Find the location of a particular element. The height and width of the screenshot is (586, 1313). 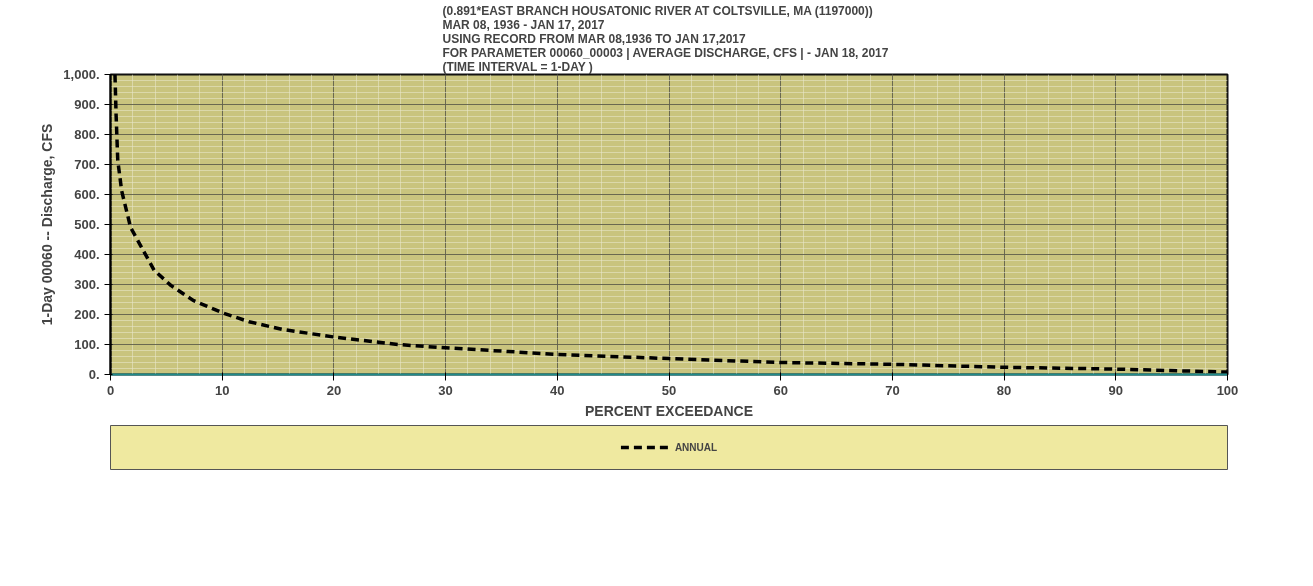

x-tick-label: 70 is located at coordinates (892, 390).